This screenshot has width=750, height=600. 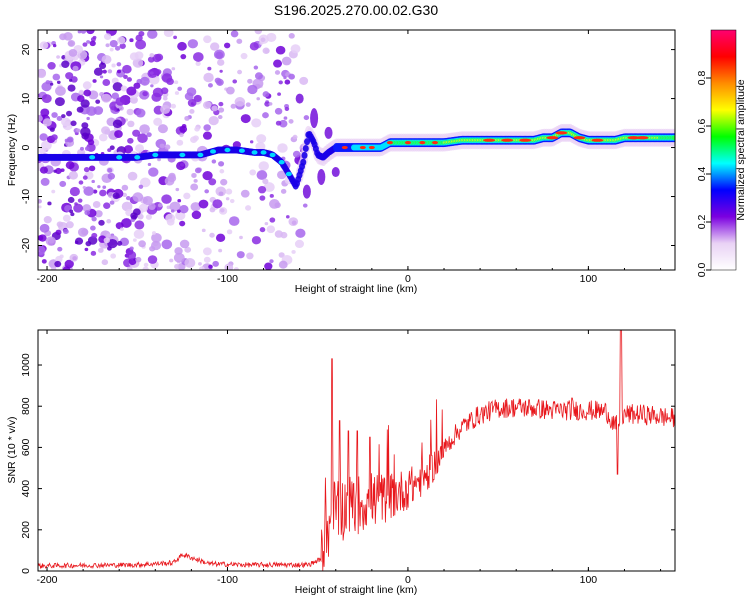 I want to click on colorbar-tick-label: 0.2, so click(x=702, y=222).